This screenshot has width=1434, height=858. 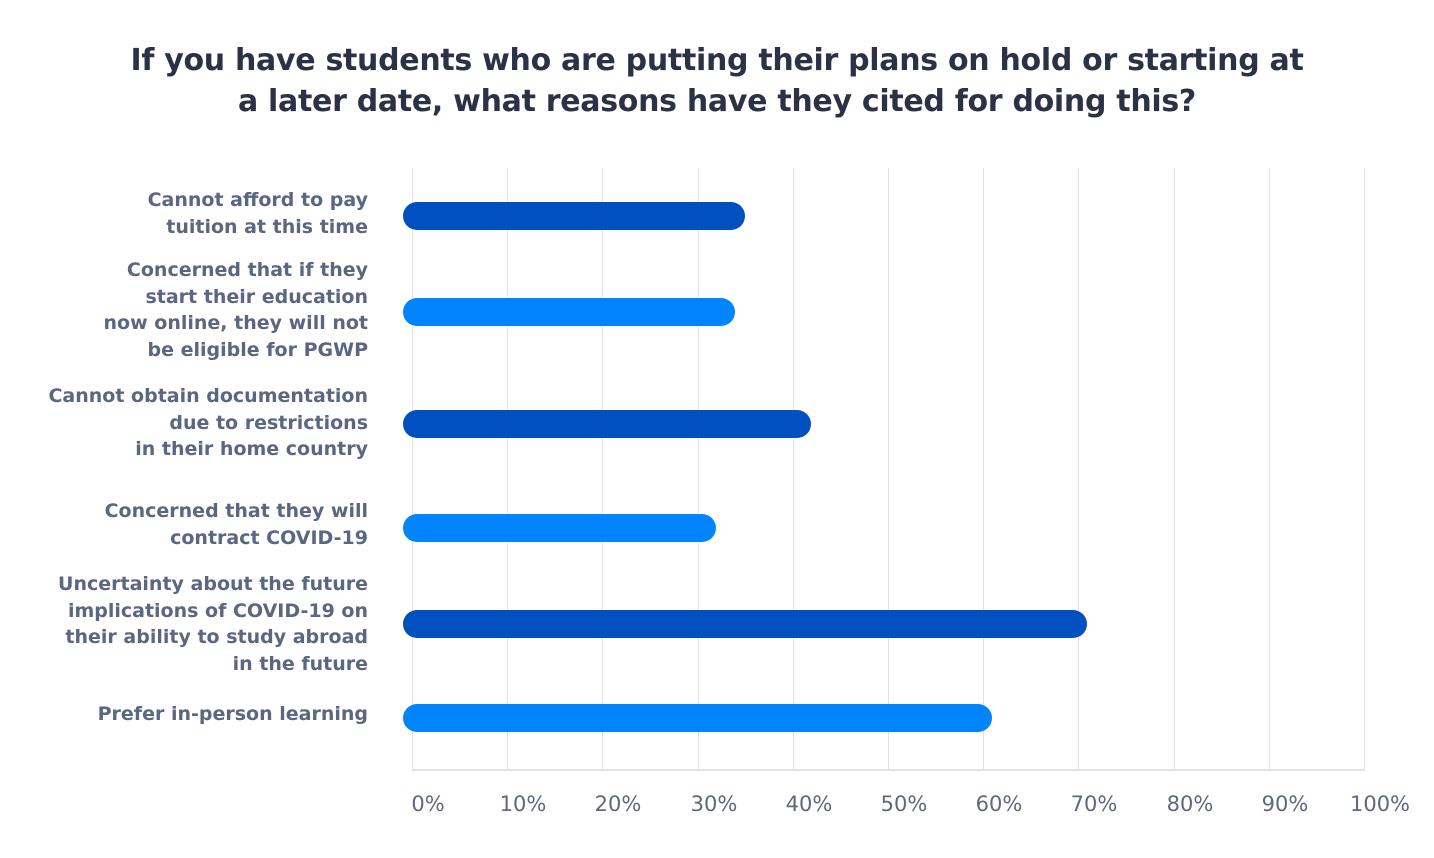 I want to click on x-tick-label: 10%, so click(x=523, y=804).